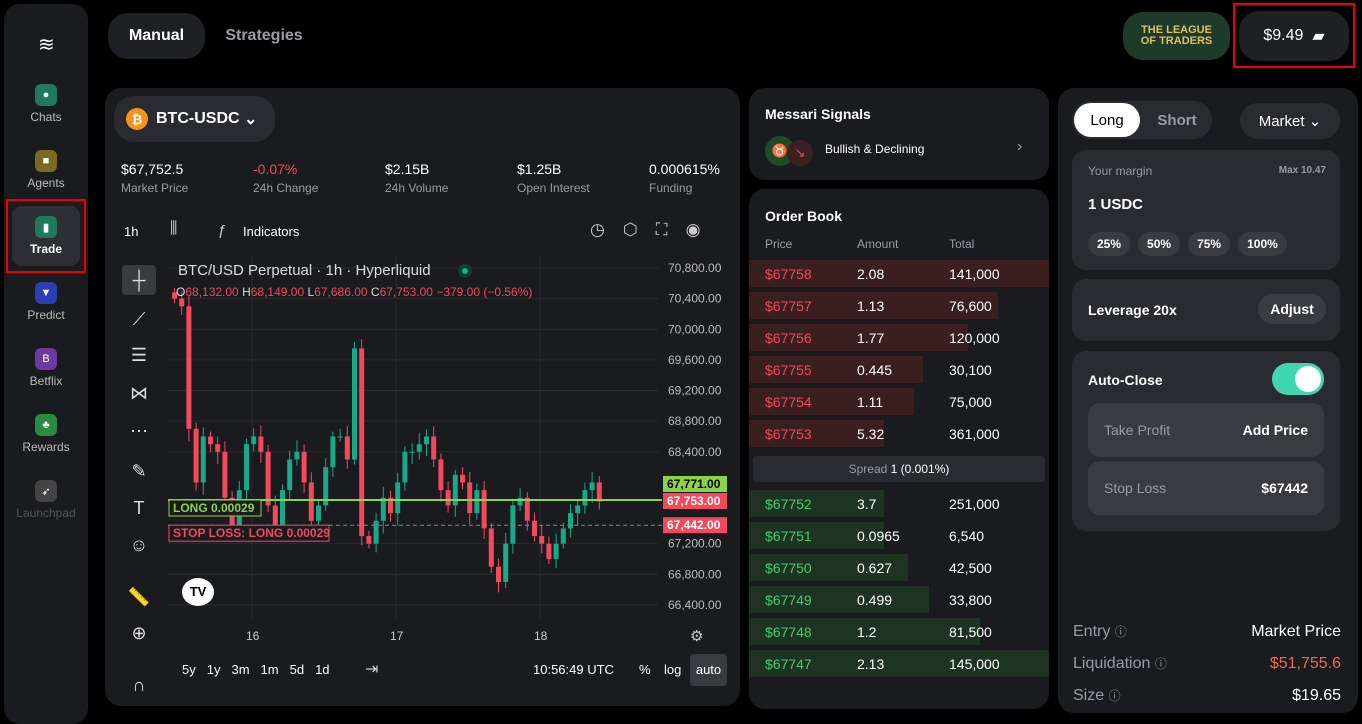 The width and height of the screenshot is (1362, 724). I want to click on zoom-in-icon: ⊕, so click(139, 633).